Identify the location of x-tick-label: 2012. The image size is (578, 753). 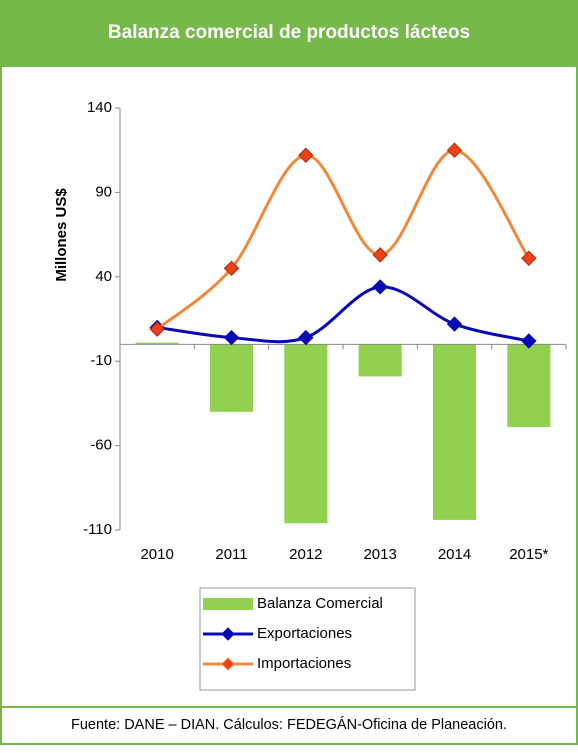
(305, 554).